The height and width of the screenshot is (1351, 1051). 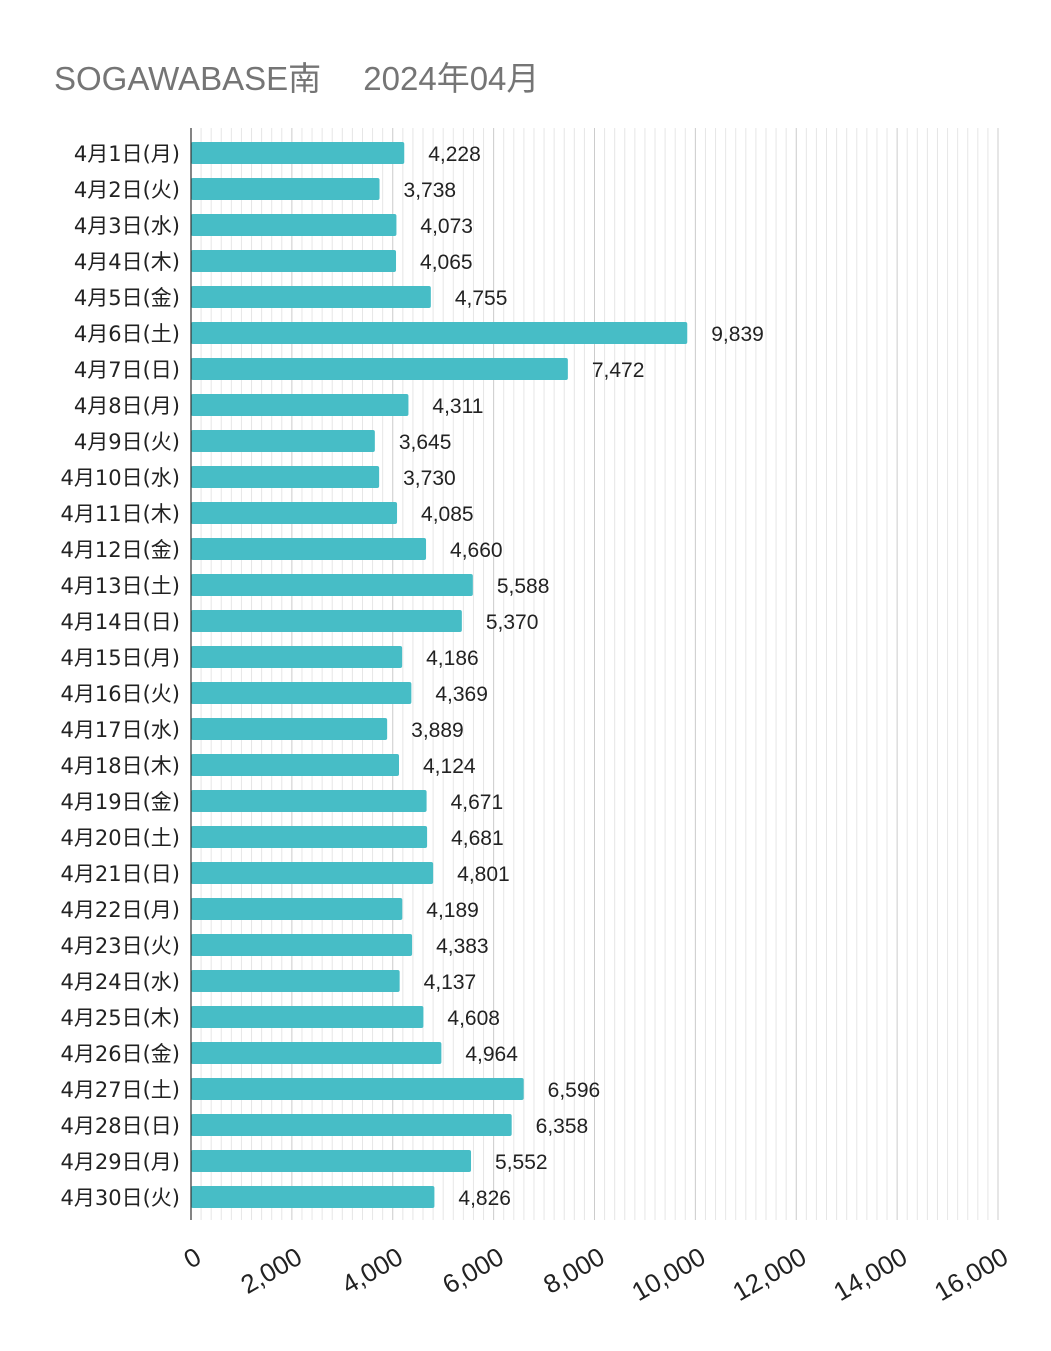 What do you see at coordinates (769, 1274) in the screenshot?
I see `x-tick-label: 12,000` at bounding box center [769, 1274].